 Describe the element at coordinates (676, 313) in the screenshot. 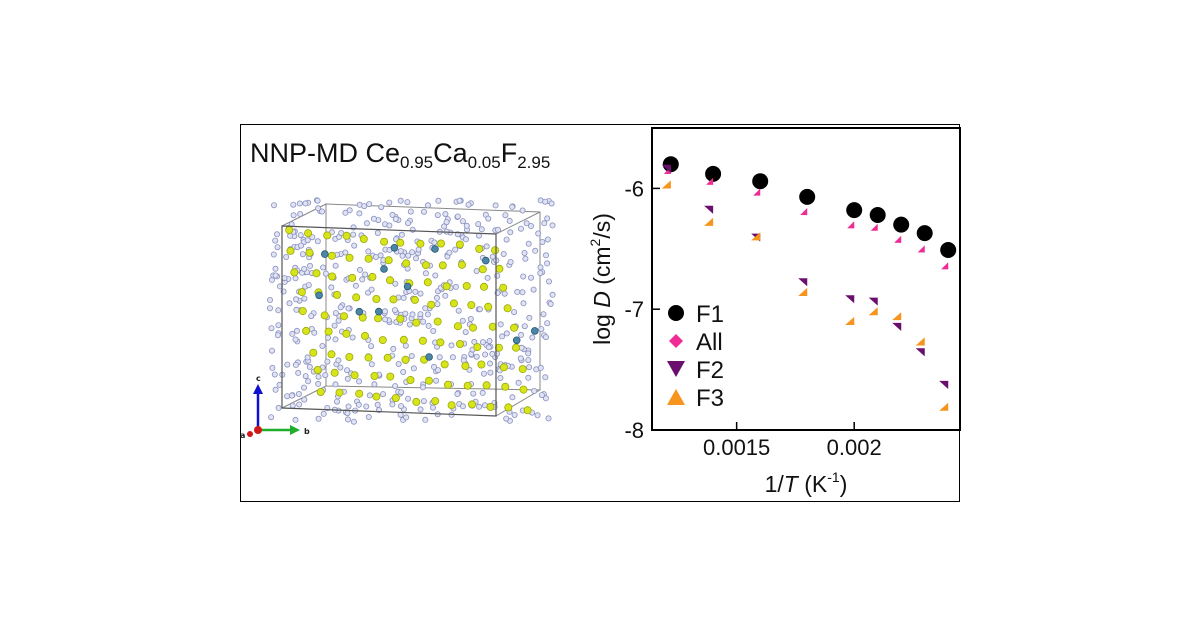

I see `legend-marker-f1` at that location.